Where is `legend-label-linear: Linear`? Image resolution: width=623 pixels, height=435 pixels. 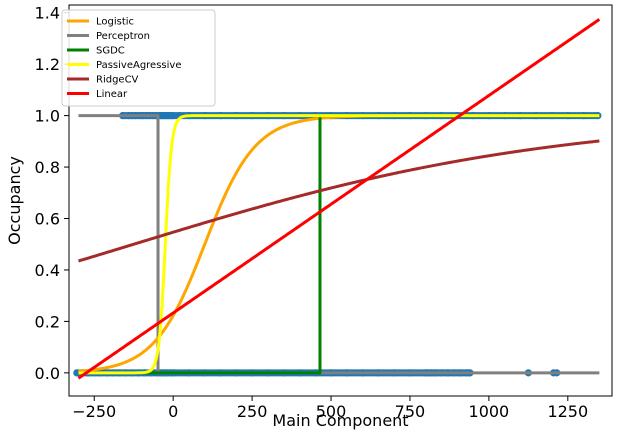
legend-label-linear: Linear is located at coordinates (112, 94).